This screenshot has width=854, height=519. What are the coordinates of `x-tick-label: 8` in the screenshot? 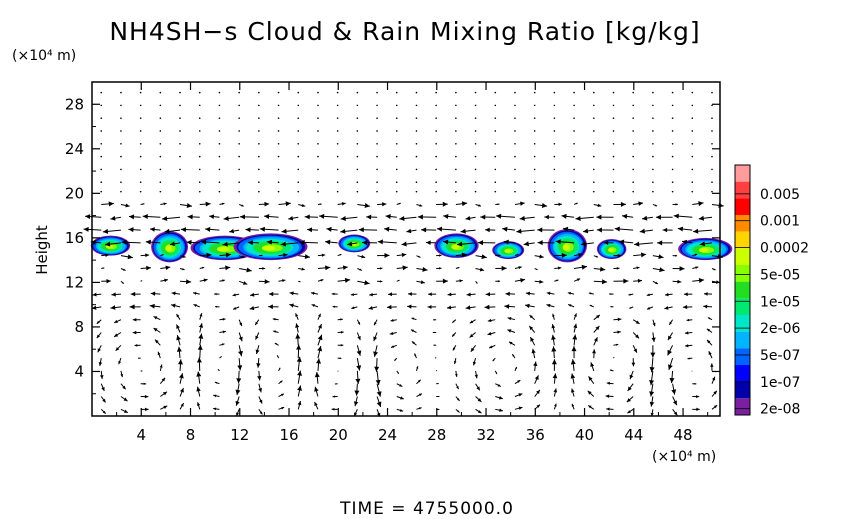 It's located at (191, 435).